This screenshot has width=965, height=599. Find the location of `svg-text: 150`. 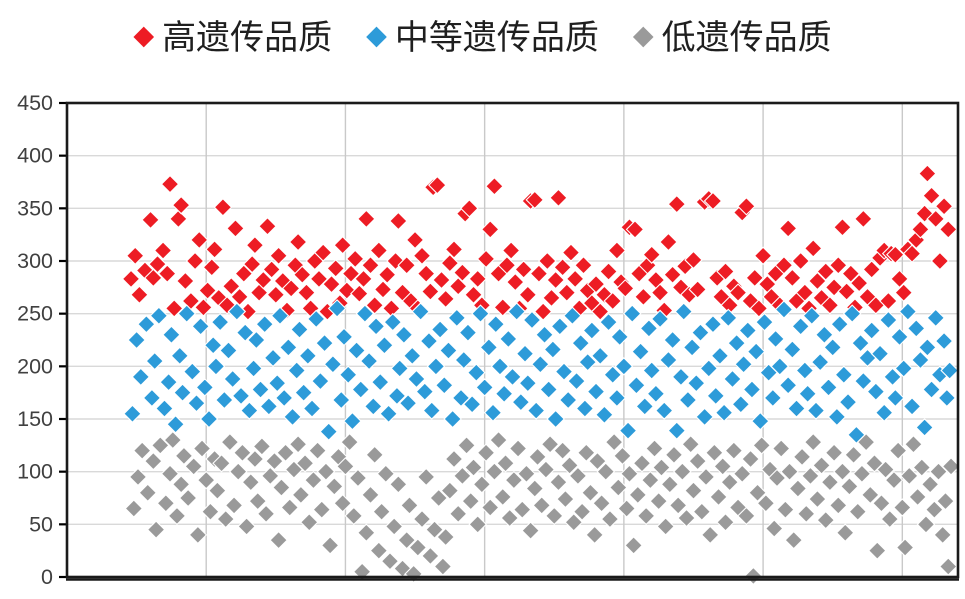

svg-text: 150 is located at coordinates (35, 419).